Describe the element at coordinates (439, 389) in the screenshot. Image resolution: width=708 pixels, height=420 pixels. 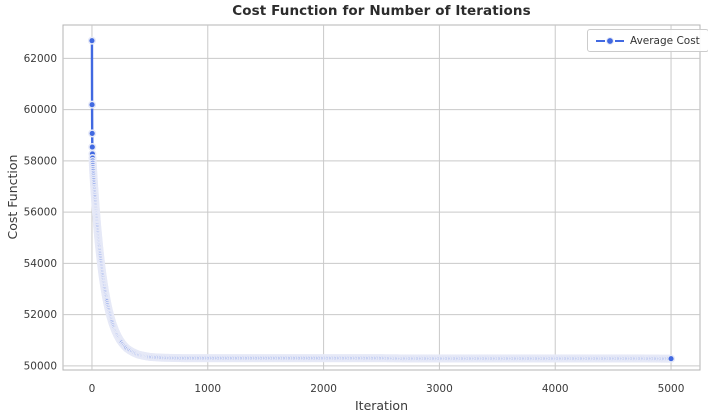
I see `x-tick-label-3000: 3000` at that location.